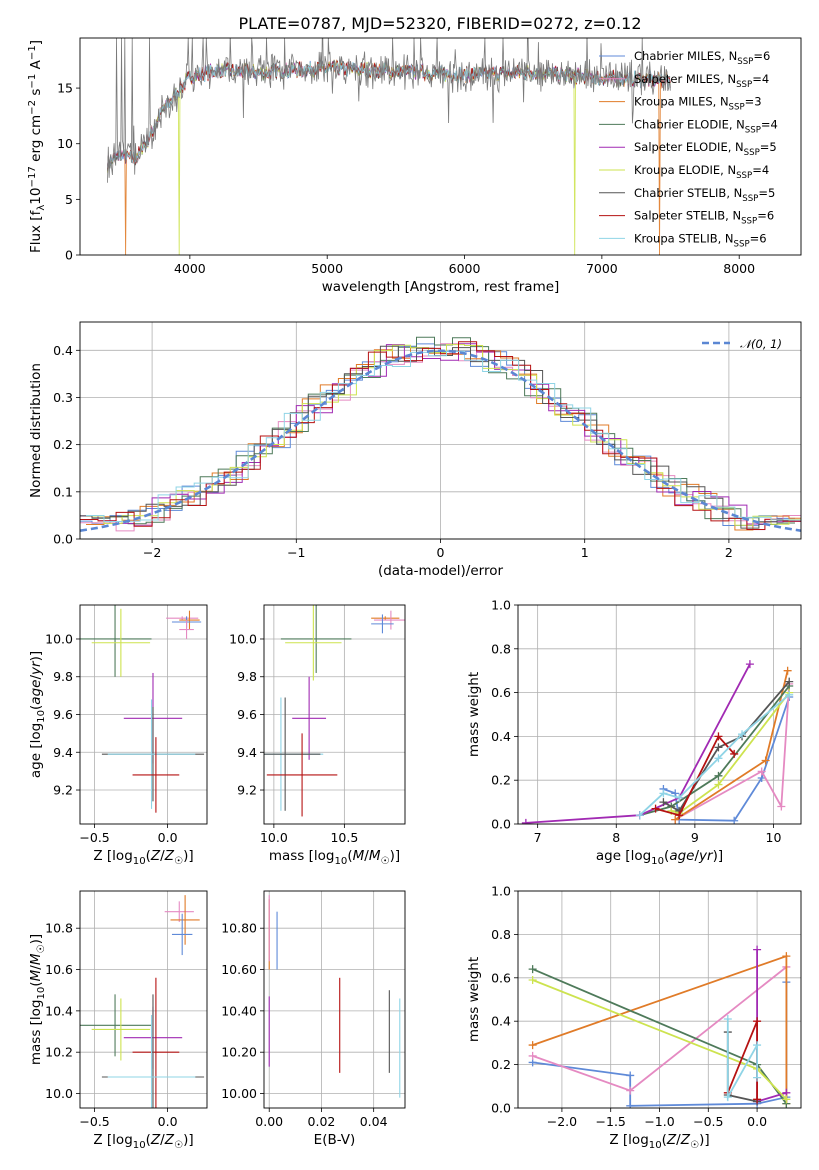  What do you see at coordinates (702, 58) in the screenshot?
I see `legend-label: Chabrier MILES, NSSP=6` at bounding box center [702, 58].